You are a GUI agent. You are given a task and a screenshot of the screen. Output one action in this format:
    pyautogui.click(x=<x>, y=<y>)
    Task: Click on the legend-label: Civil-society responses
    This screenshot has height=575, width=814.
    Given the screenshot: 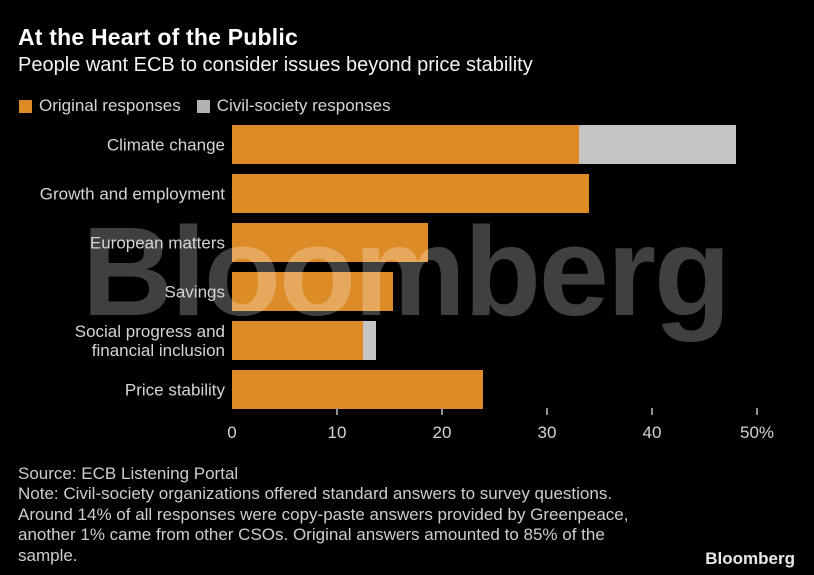 What is the action you would take?
    pyautogui.click(x=303, y=105)
    